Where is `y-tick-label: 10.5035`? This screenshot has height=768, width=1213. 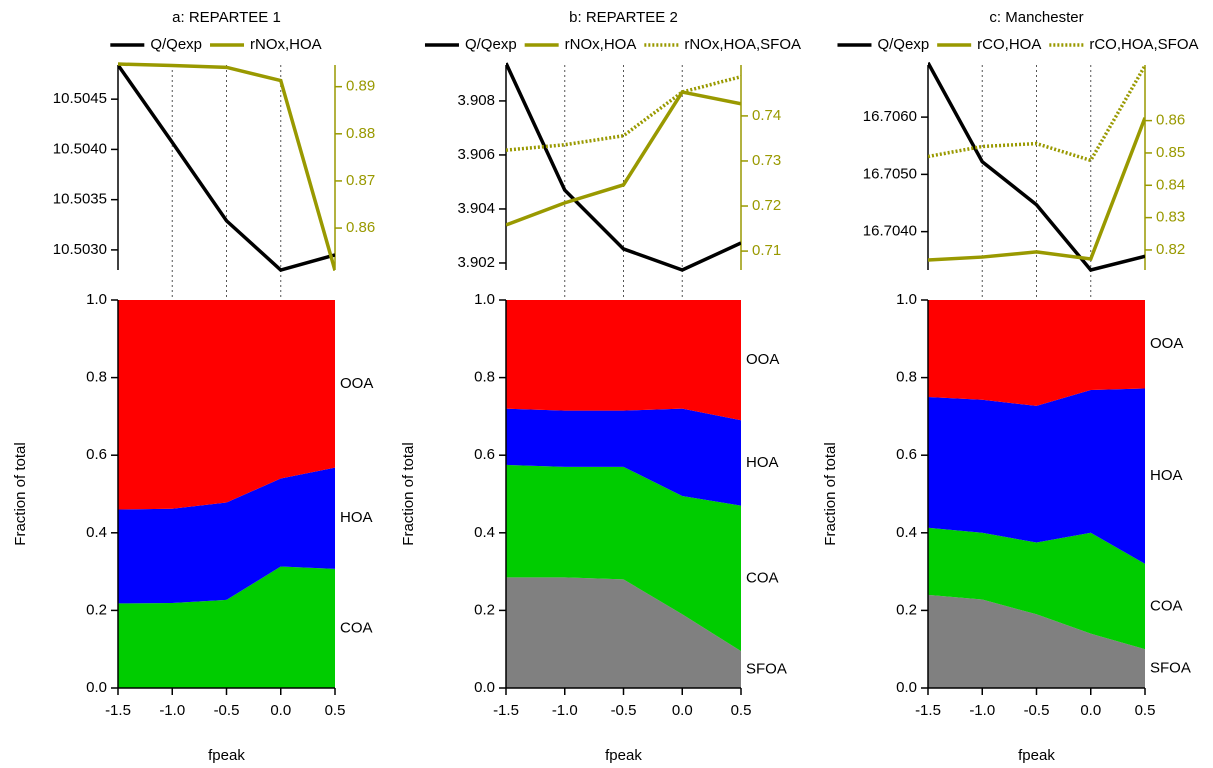 y-tick-label: 10.5035 is located at coordinates (80, 199).